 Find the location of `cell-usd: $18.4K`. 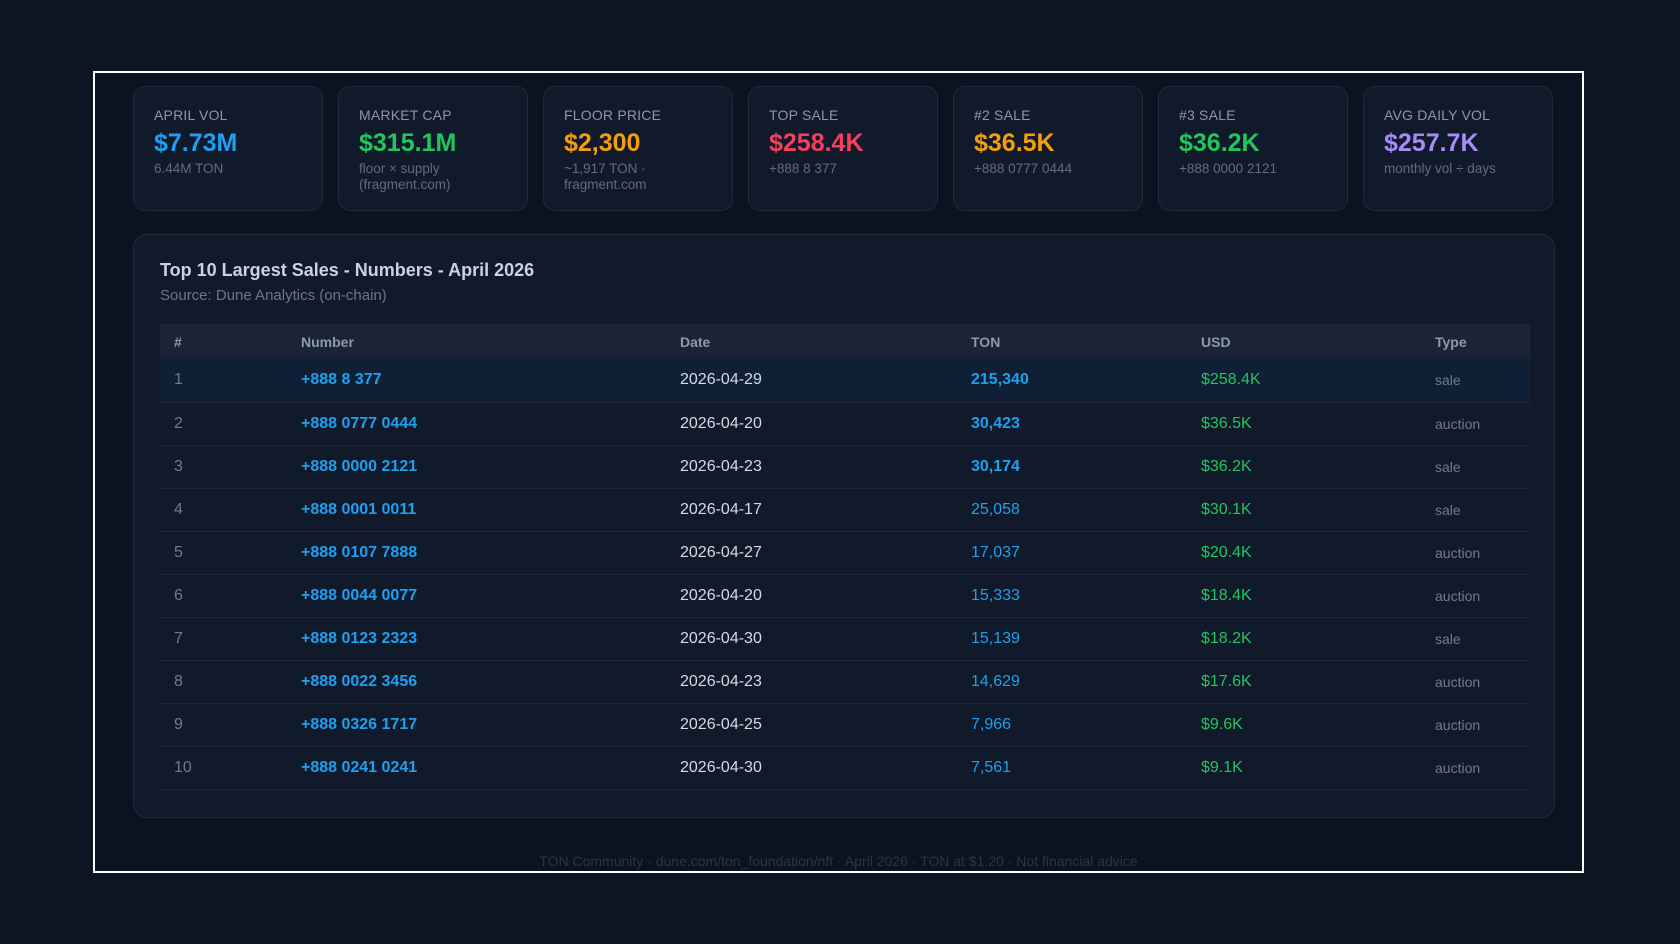

cell-usd: $18.4K is located at coordinates (1226, 595).